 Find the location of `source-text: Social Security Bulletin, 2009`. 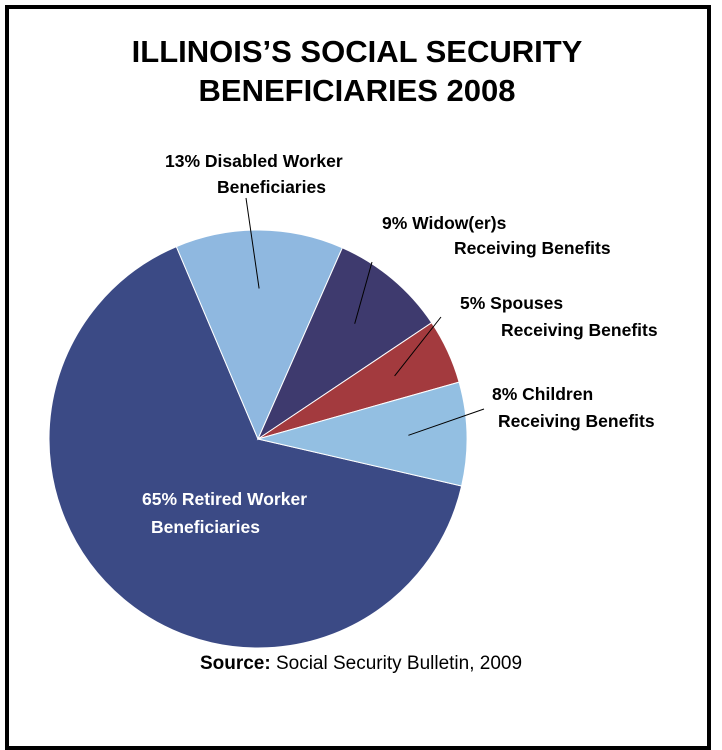

source-text: Social Security Bulletin, 2009 is located at coordinates (396, 663).